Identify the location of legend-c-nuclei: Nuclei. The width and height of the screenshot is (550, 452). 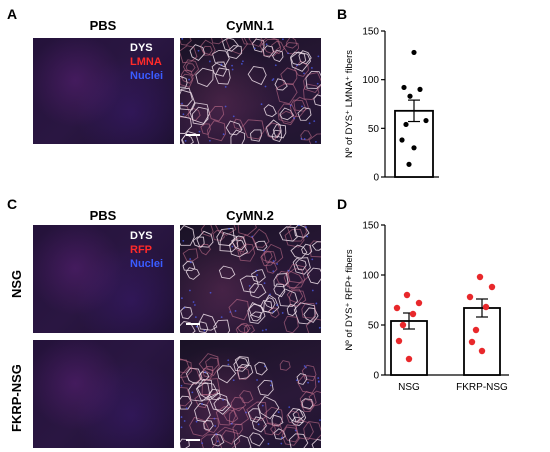
(147, 264).